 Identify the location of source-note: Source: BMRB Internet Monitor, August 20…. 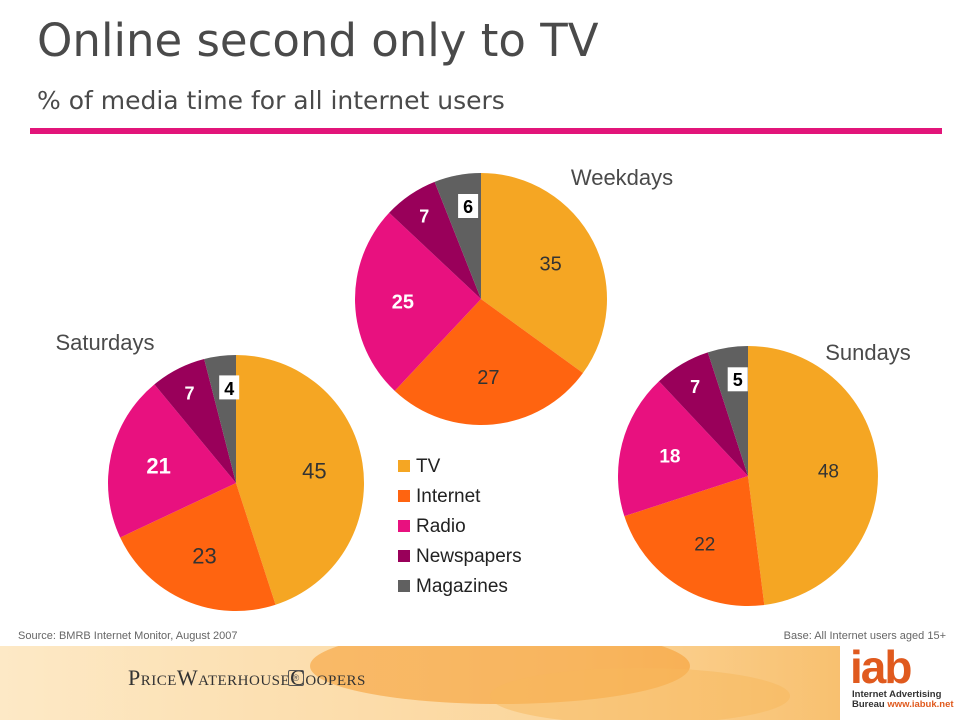
(128, 636).